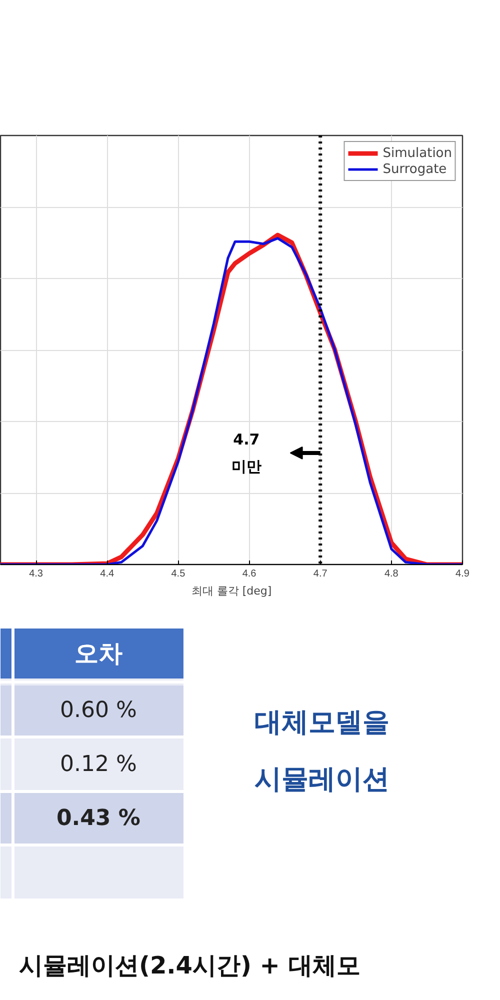 This screenshot has height=1000, width=500. I want to click on text: 시뮬레이션, so click(322, 779).